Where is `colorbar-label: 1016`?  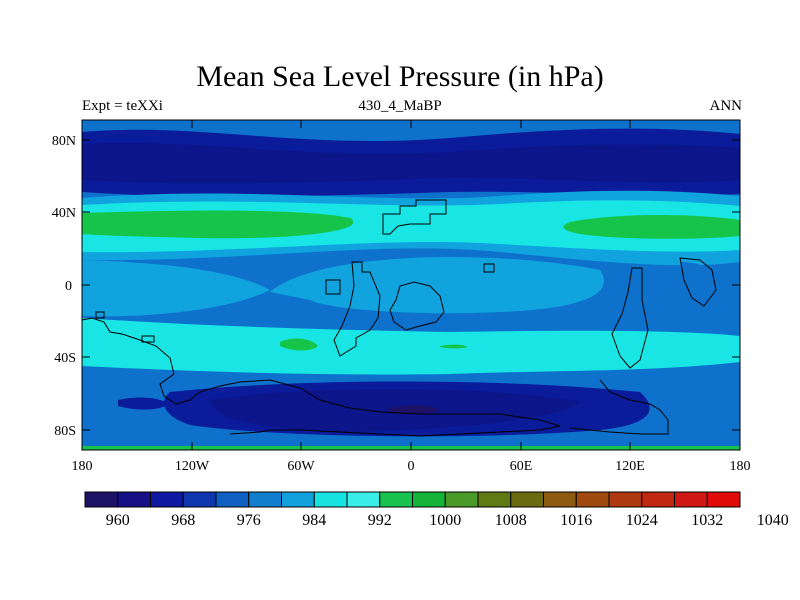 colorbar-label: 1016 is located at coordinates (576, 520).